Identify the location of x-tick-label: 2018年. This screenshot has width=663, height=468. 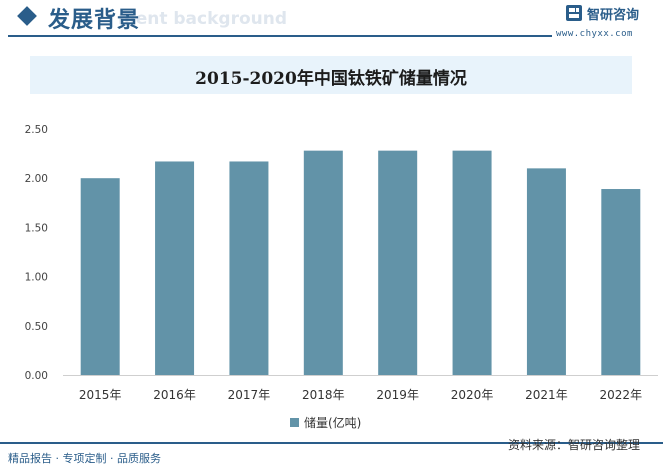
(323, 395).